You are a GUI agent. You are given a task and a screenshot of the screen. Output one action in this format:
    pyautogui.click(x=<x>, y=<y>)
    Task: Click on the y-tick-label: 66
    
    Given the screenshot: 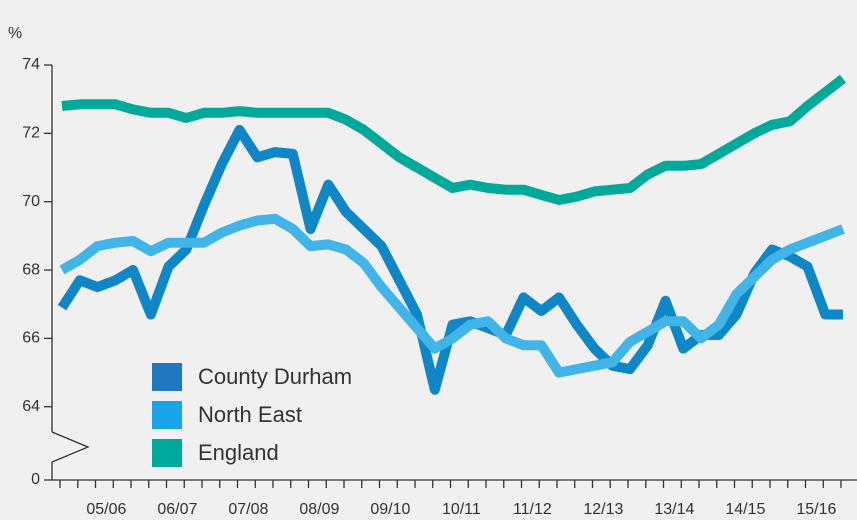 What is the action you would take?
    pyautogui.click(x=31, y=338)
    